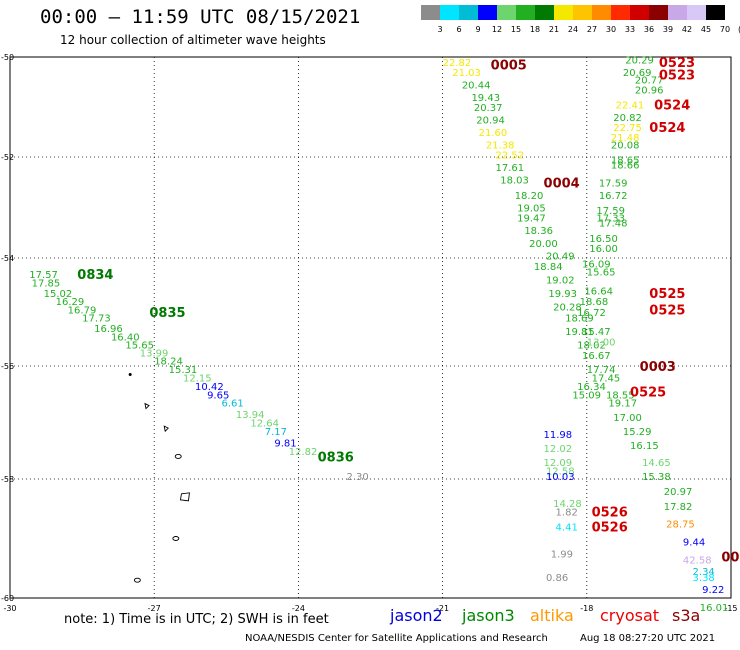 Image resolution: width=740 pixels, height=650 pixels. Describe the element at coordinates (678, 507) in the screenshot. I see `wave-height-value: 17.82` at that location.